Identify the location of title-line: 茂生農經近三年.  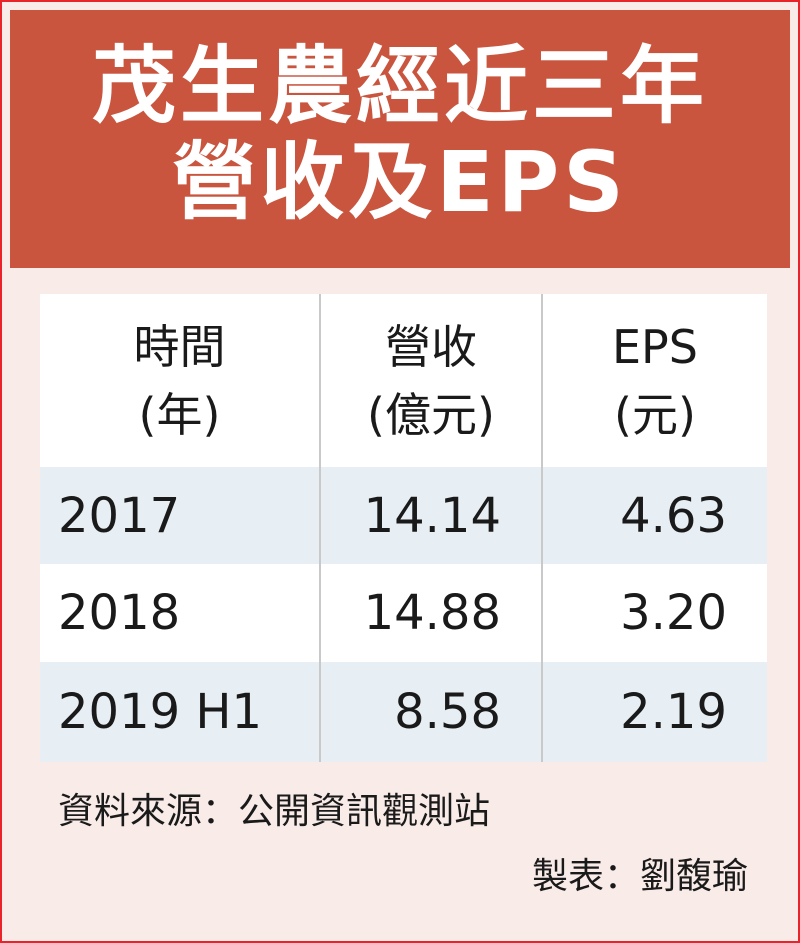
(399, 86).